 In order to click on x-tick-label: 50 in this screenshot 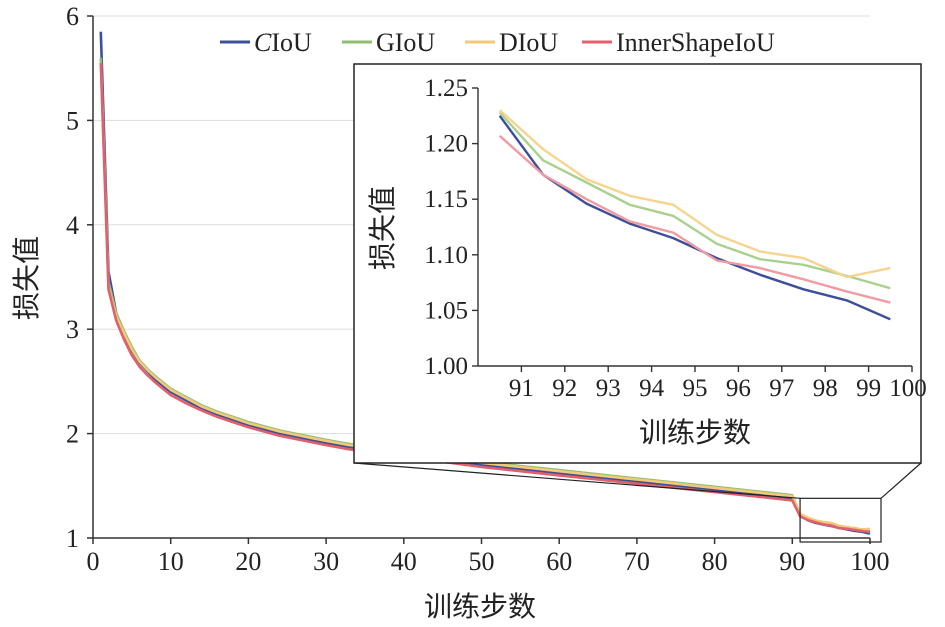, I will do `click(482, 561)`.